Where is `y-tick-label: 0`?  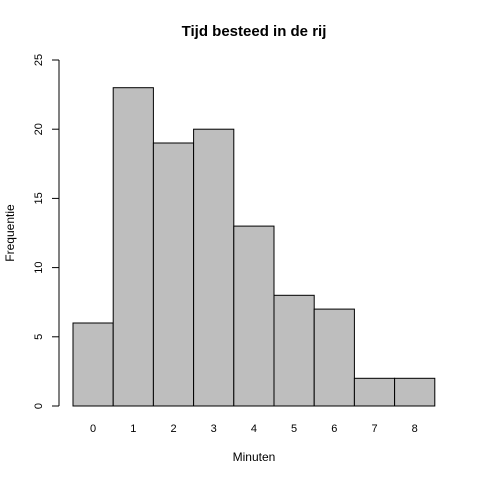
y-tick-label: 0 is located at coordinates (39, 406).